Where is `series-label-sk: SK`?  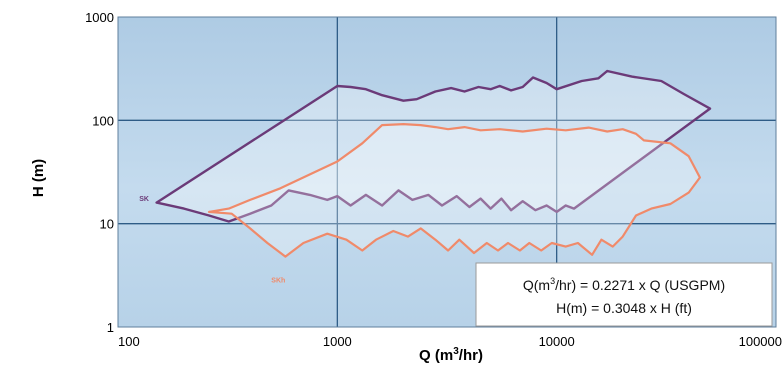
series-label-sk: SK is located at coordinates (144, 199).